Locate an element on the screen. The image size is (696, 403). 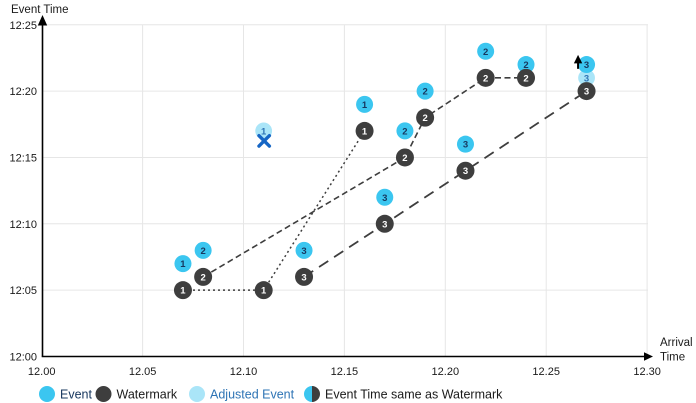
legend-item-event: Event is located at coordinates (65, 394).